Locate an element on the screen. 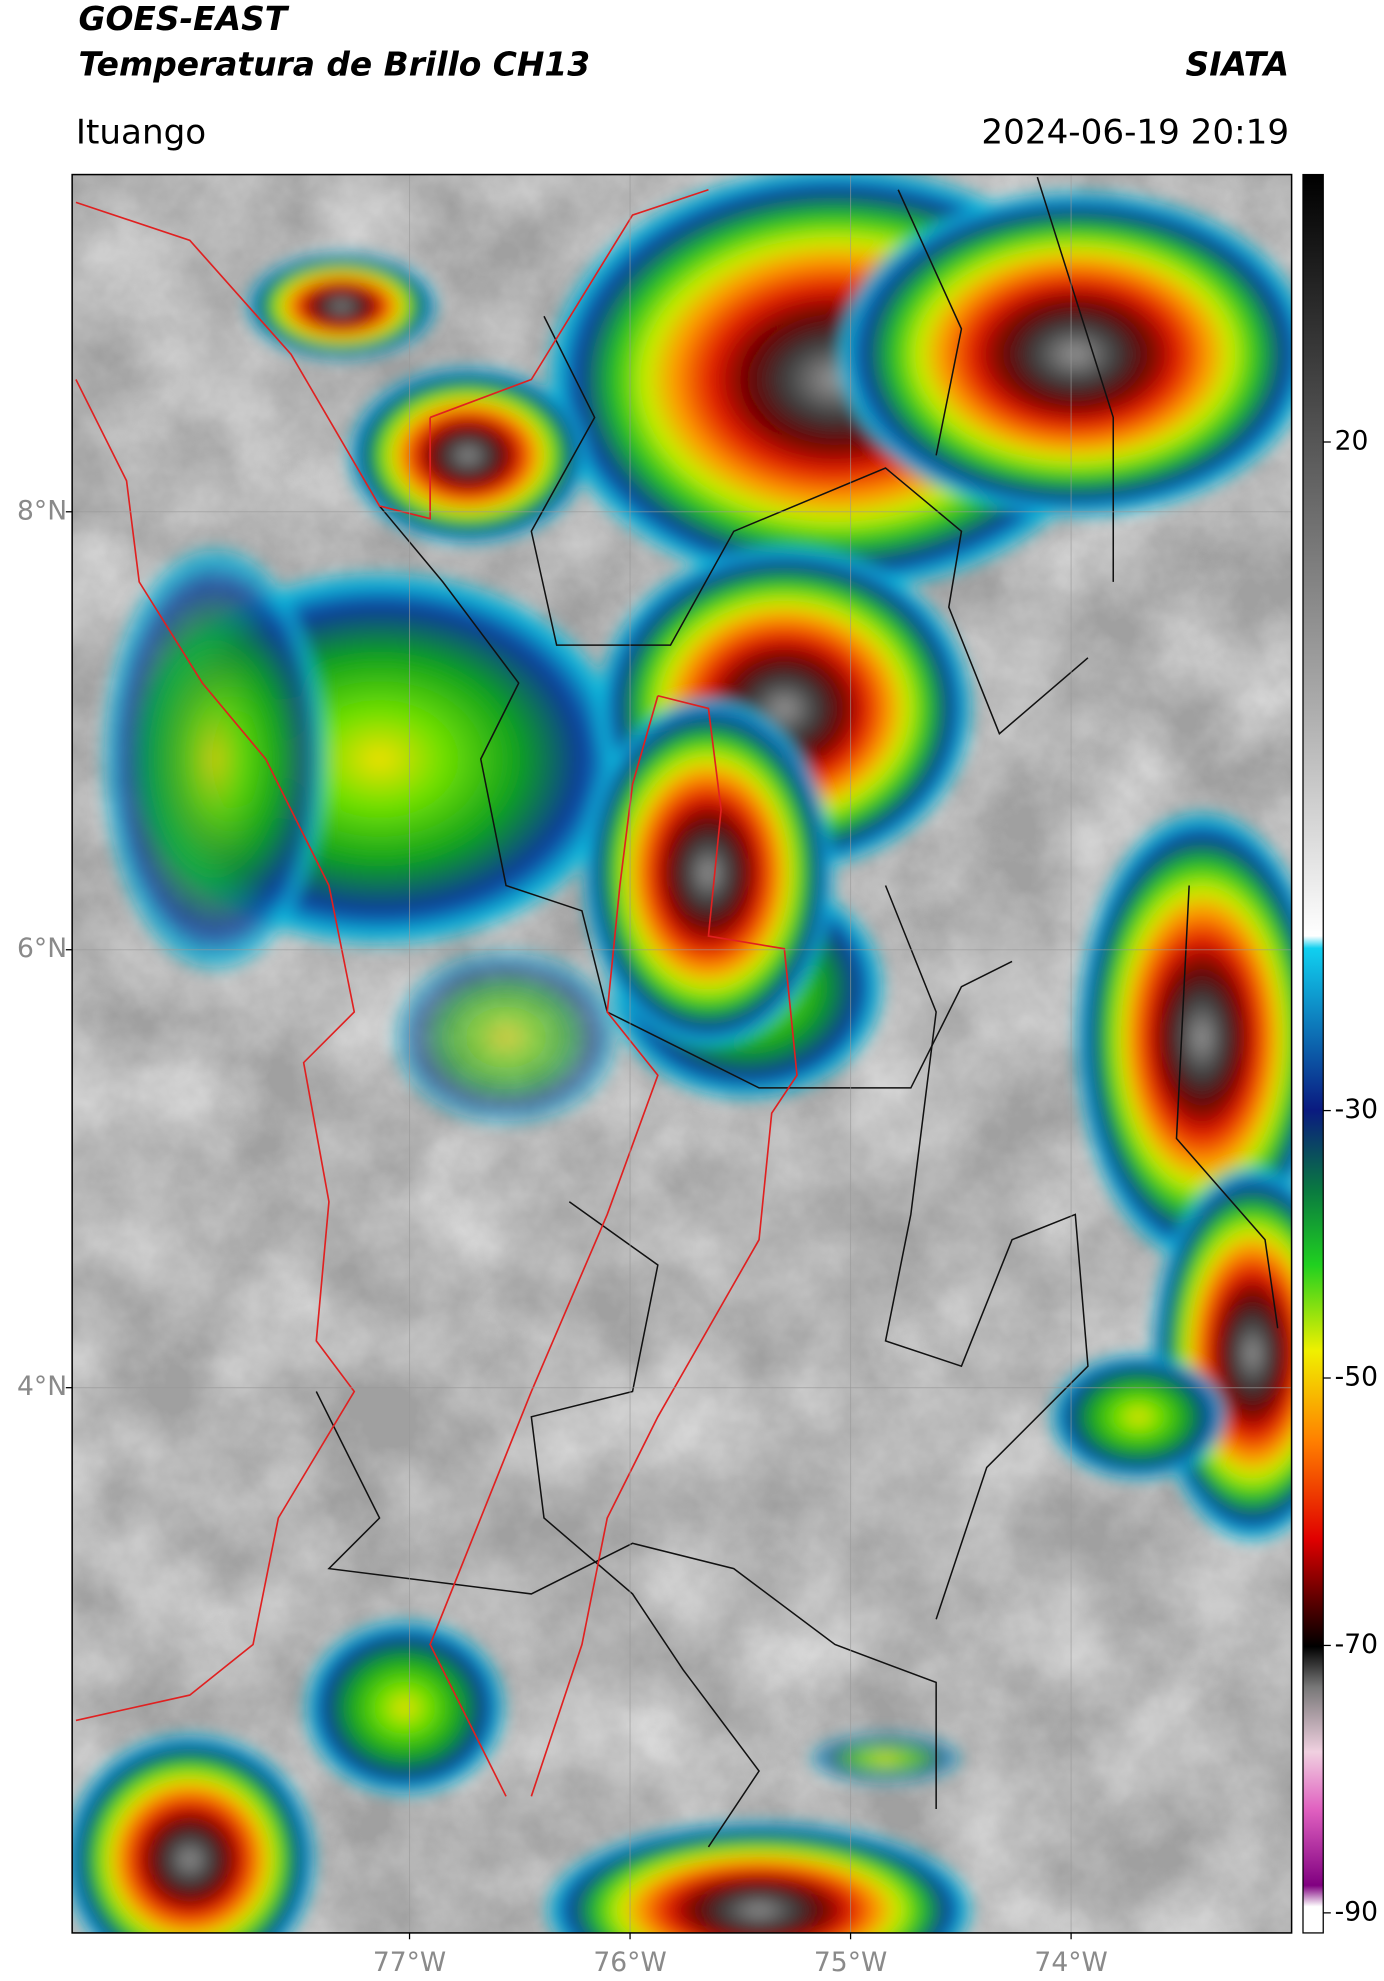  colorbar-tick-label: -70 is located at coordinates (1356, 1644).